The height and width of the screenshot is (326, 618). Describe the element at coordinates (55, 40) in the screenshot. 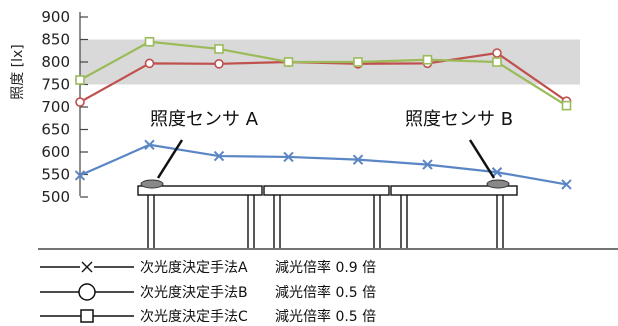

I see `y-tick-label: 850` at that location.